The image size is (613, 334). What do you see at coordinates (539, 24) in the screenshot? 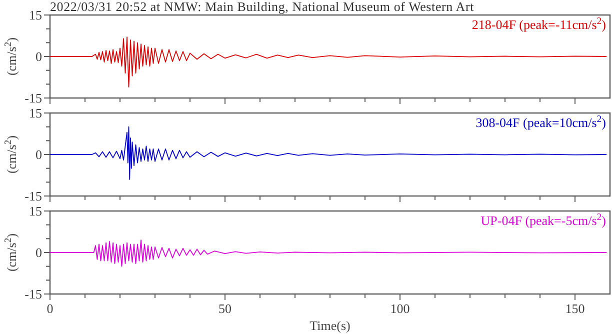
I see `series-label: 218-04F (peak=-11cm/s$^{2}$)` at bounding box center [539, 24].